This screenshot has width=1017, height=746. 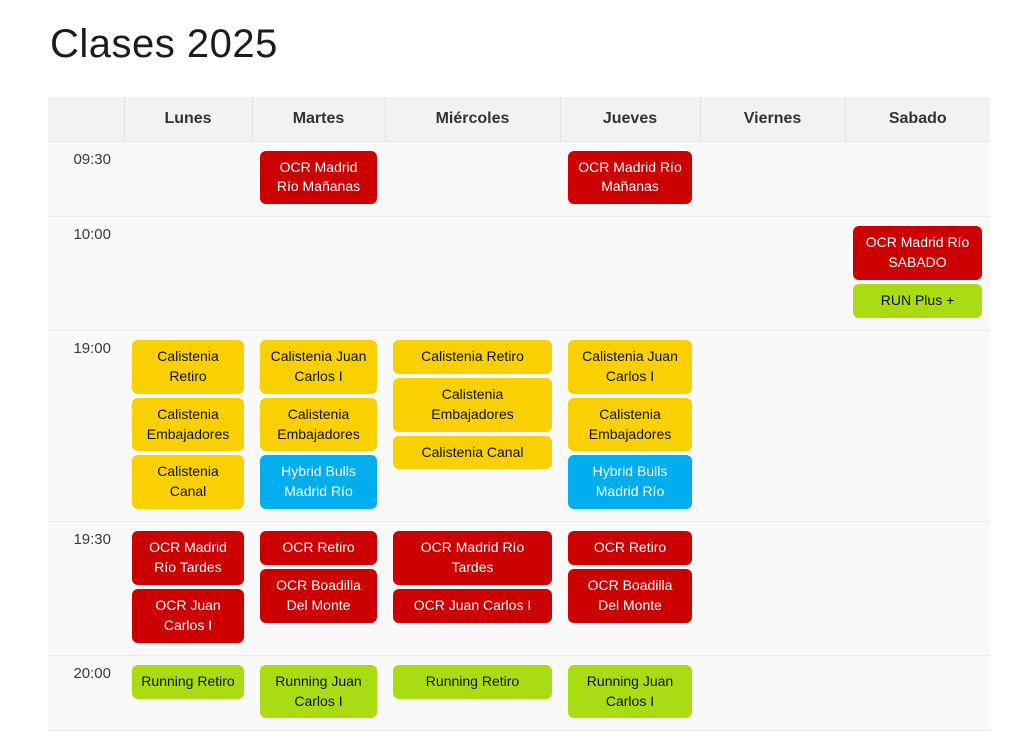 What do you see at coordinates (86, 693) in the screenshot?
I see `time-label: 20:00` at bounding box center [86, 693].